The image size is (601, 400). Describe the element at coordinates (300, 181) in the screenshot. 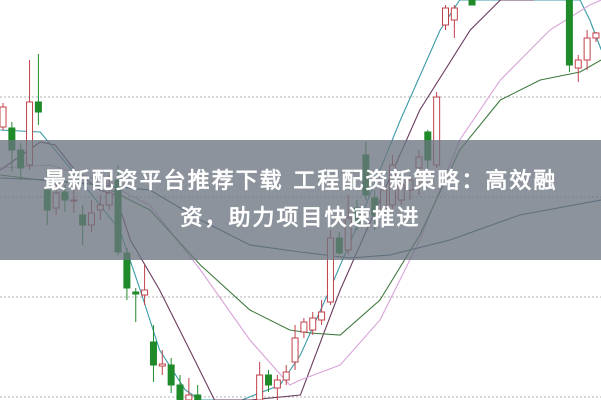

I see `headline-line-1: 最新配资平台推荐下载 工程配资新策略：高效融` at that location.